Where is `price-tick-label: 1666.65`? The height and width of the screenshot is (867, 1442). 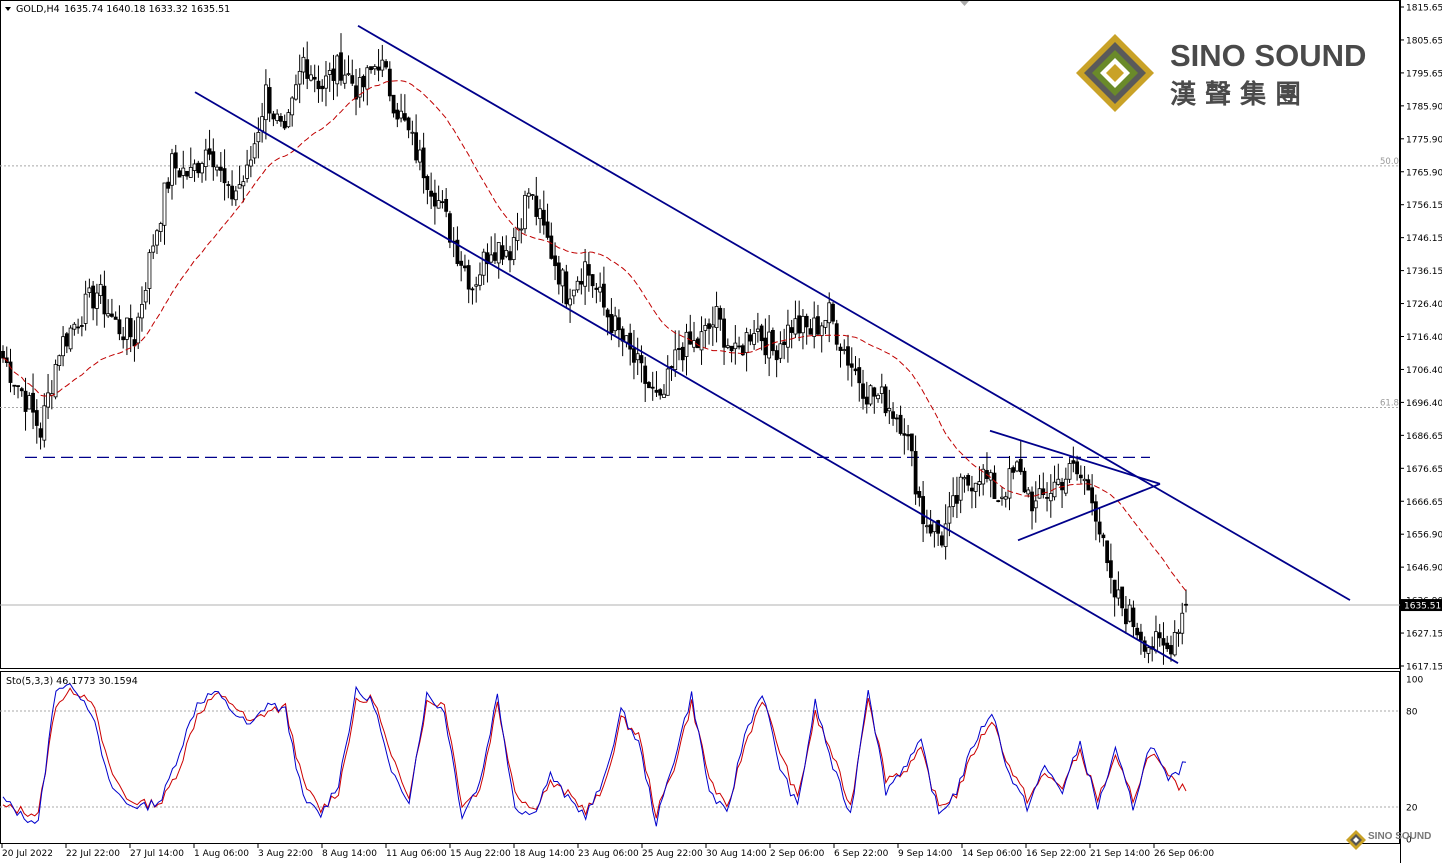
price-tick-label: 1666.65 is located at coordinates (1424, 503).